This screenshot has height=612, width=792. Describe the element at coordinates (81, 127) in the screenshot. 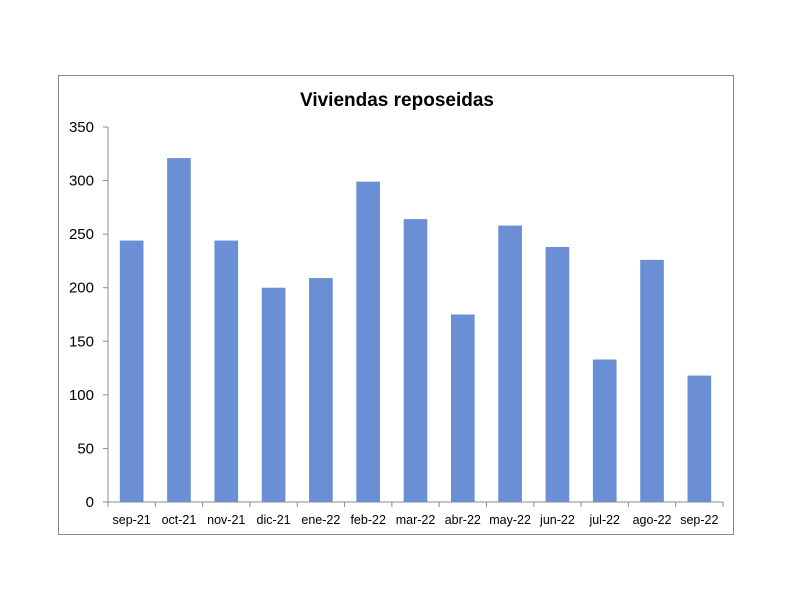

I see `y-tick-label: 350` at that location.